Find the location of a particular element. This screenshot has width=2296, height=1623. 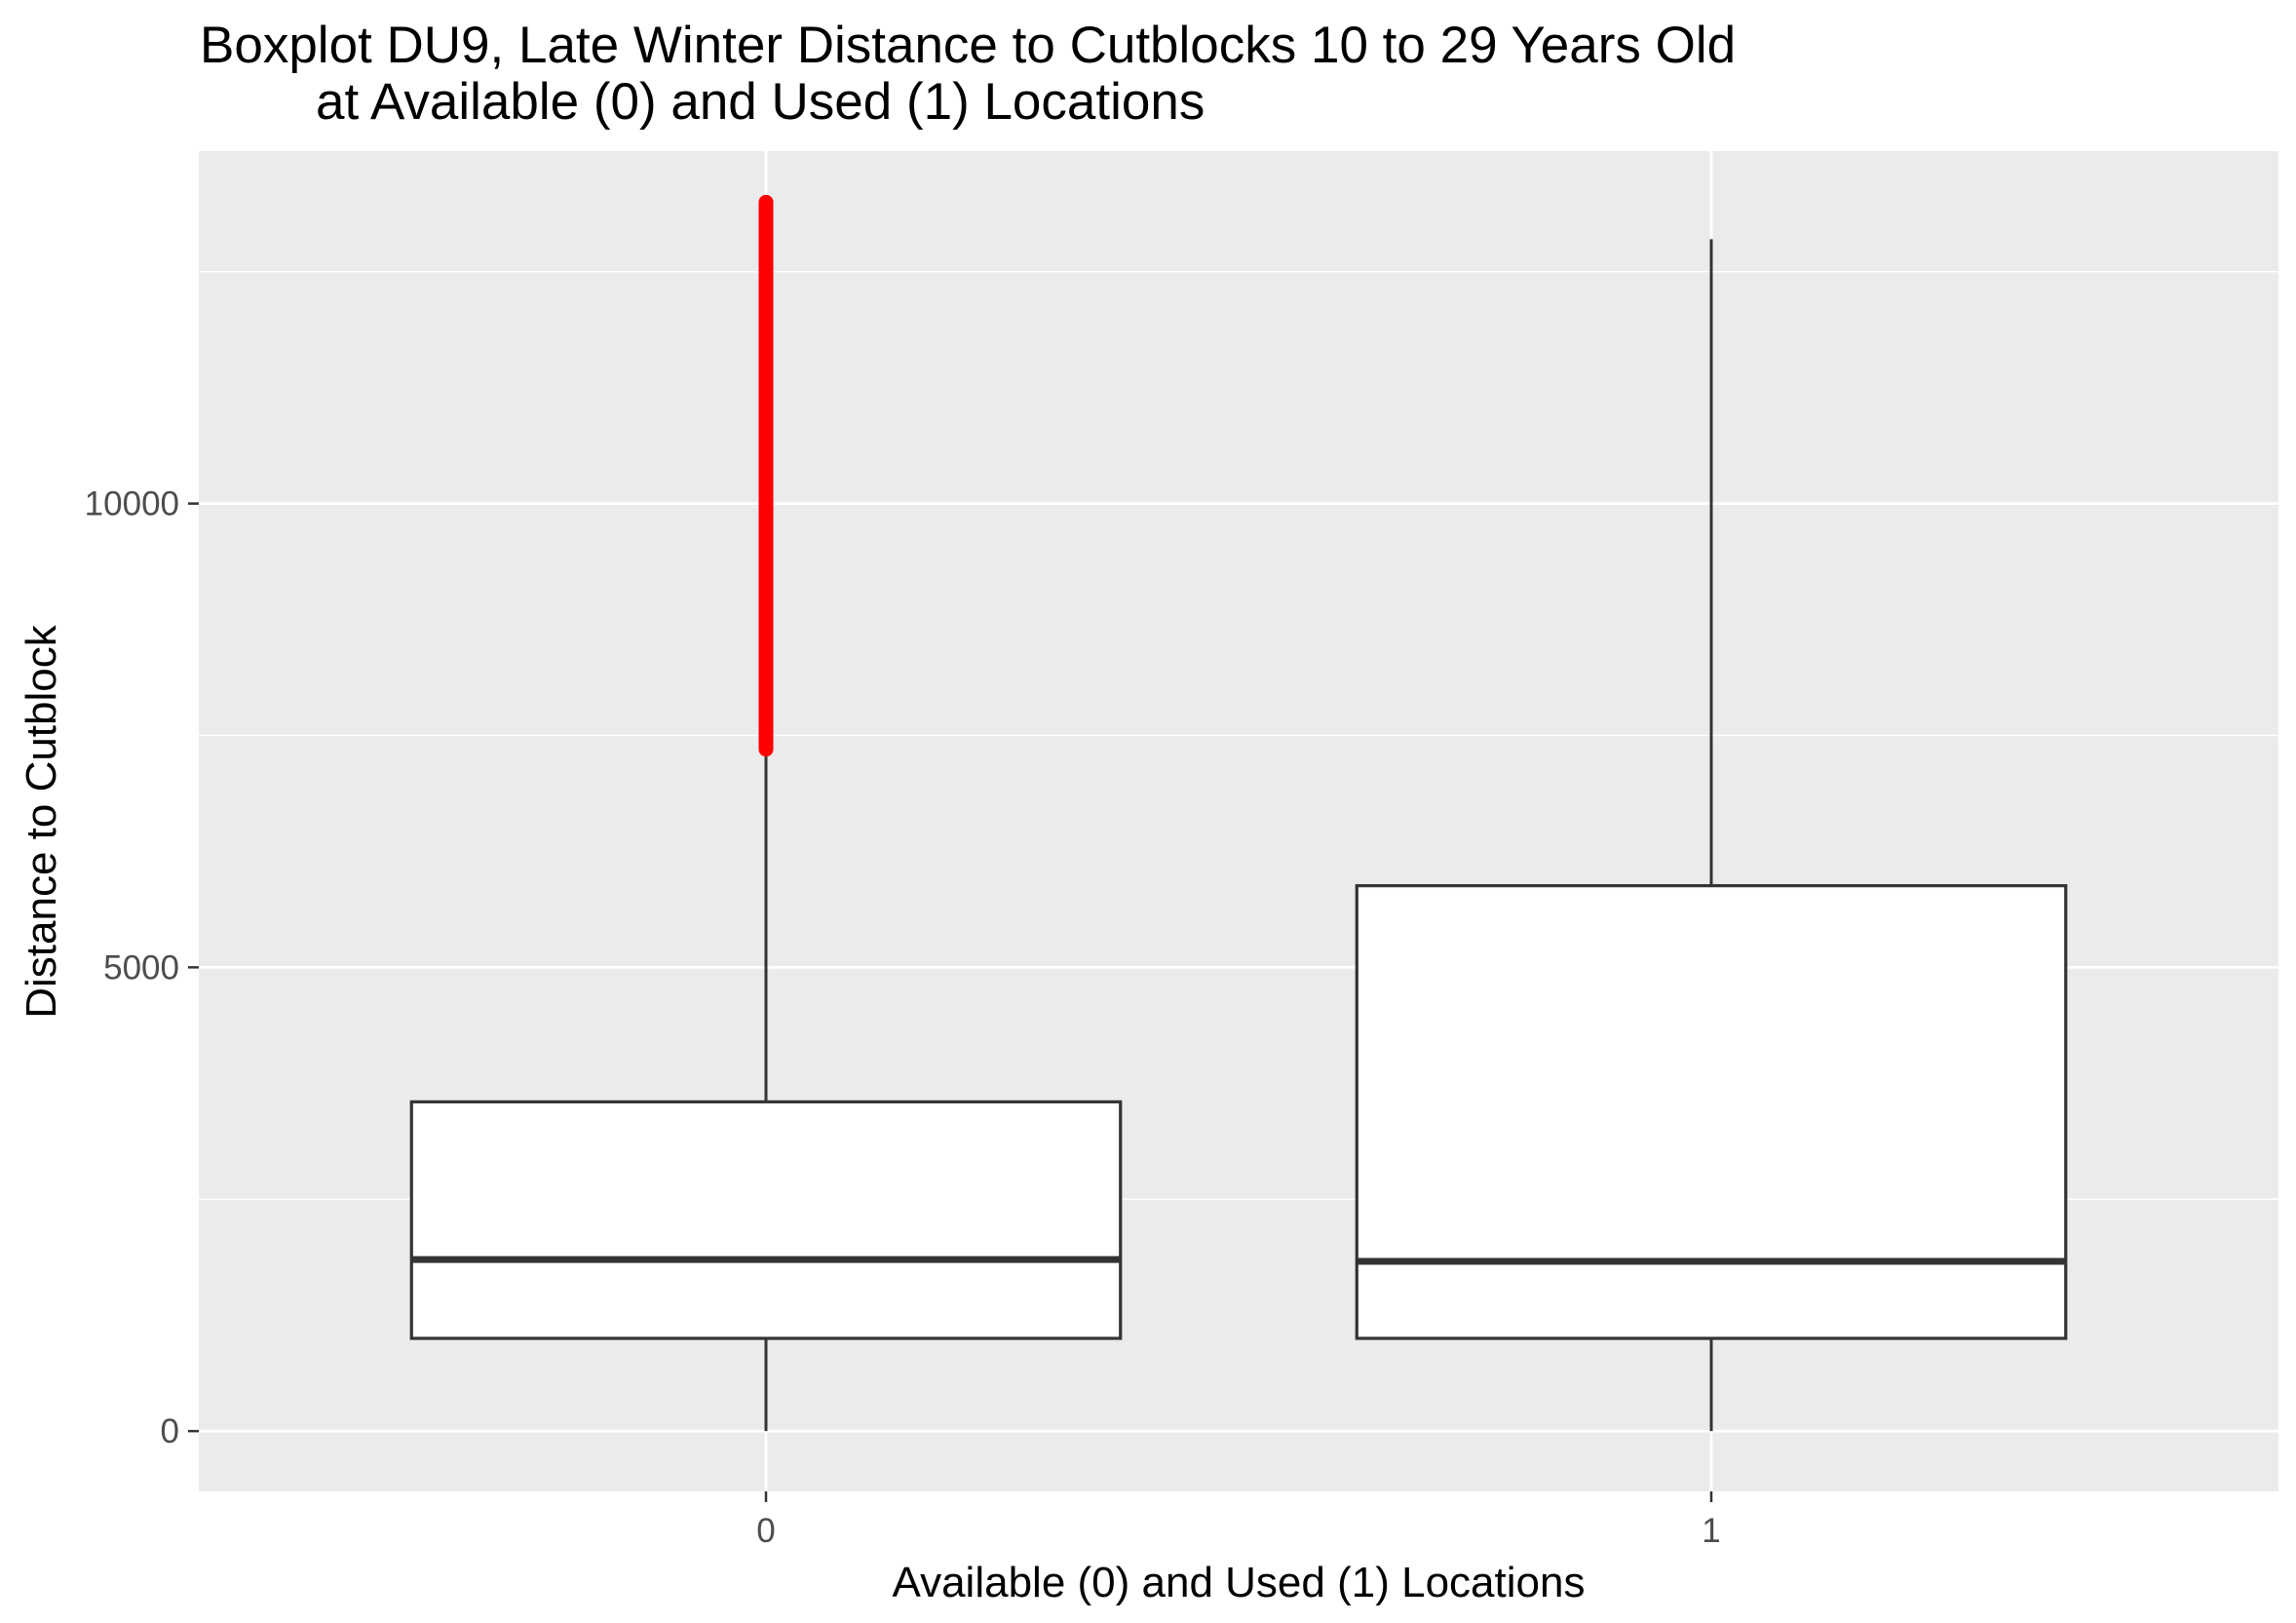

x-tick-label: 0 is located at coordinates (765, 1531).